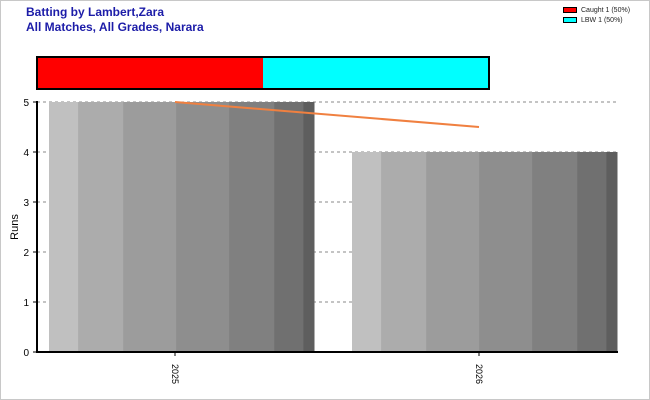 This screenshot has width=650, height=400. I want to click on legend-item-lbw: LBW 1 (50%), so click(596, 20).